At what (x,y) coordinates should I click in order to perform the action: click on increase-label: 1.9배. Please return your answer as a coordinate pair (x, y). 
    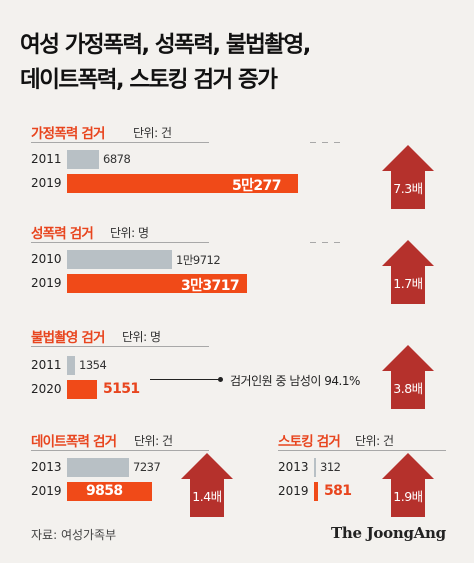
    Looking at the image, I should click on (408, 496).